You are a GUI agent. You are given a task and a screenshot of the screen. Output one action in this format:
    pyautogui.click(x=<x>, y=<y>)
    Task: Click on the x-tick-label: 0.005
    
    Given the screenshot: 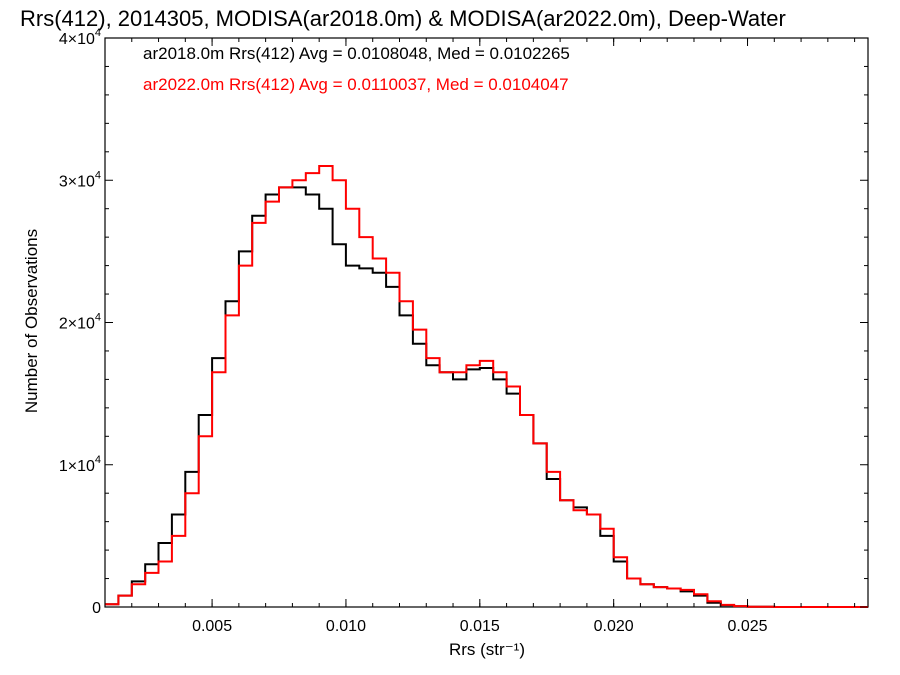 What is the action you would take?
    pyautogui.click(x=212, y=626)
    